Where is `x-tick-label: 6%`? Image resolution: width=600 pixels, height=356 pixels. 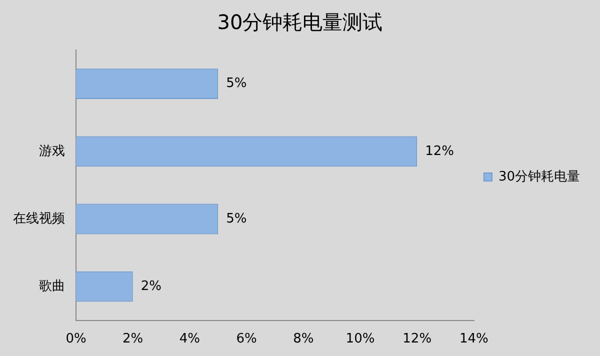 x-tick-label: 6% is located at coordinates (246, 339).